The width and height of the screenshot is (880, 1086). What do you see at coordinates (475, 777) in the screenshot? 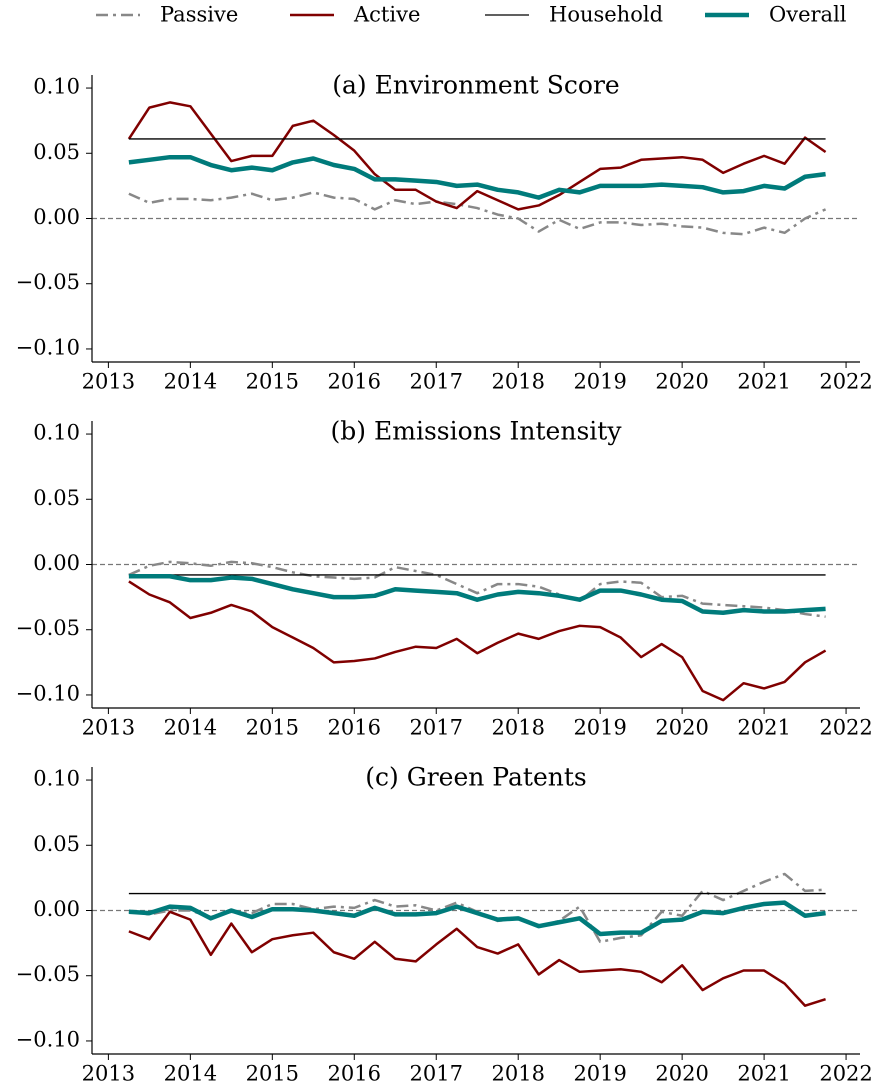
I see `chart-title: (c) Green Patents` at bounding box center [475, 777].